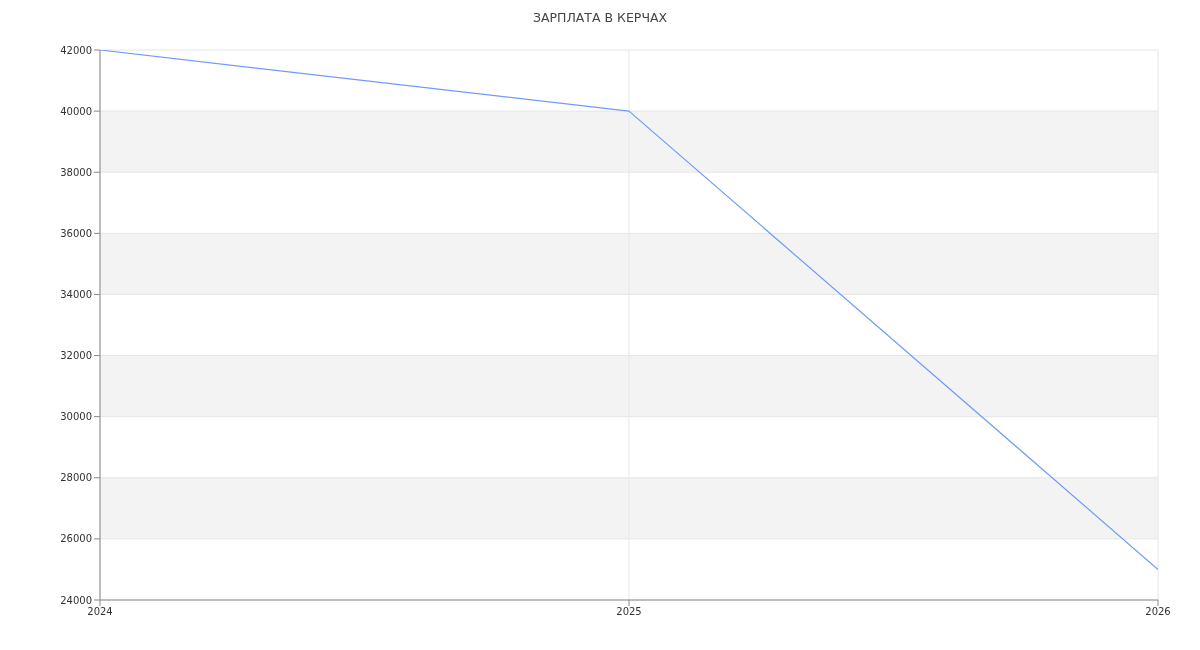 The image size is (1200, 650). Describe the element at coordinates (76, 600) in the screenshot. I see `y-tick-label: 24000` at that location.